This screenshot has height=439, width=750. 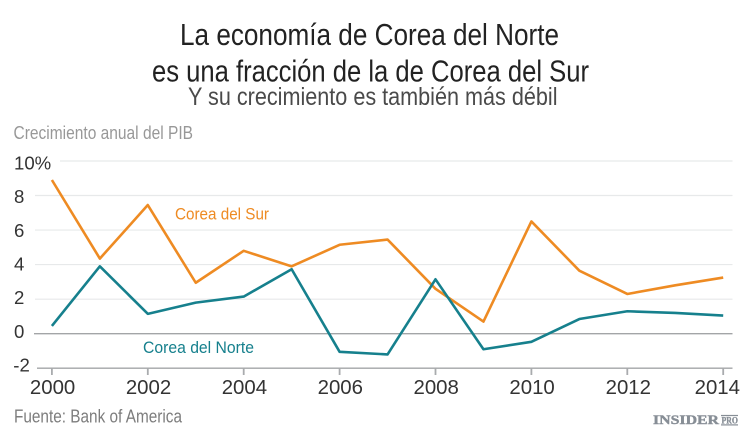 What do you see at coordinates (686, 419) in the screenshot?
I see `svg-text: INSIDER` at bounding box center [686, 419].